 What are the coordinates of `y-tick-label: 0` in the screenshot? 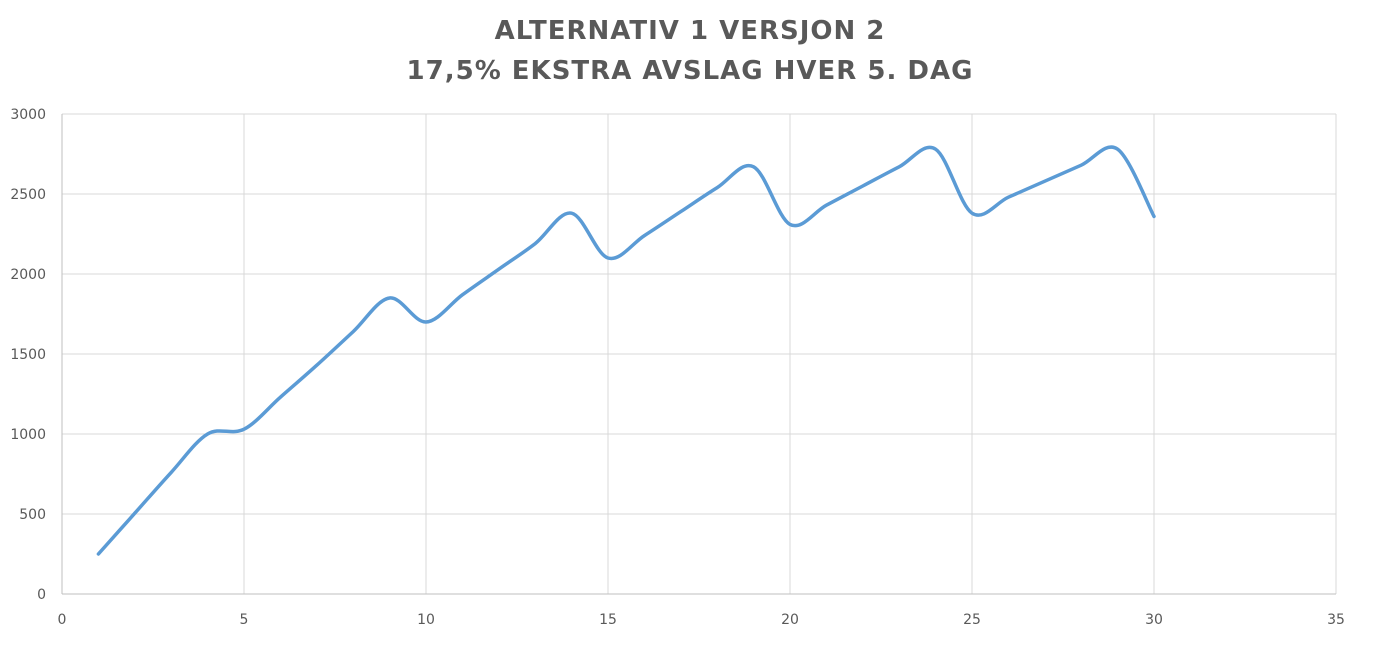 It's located at (41, 595).